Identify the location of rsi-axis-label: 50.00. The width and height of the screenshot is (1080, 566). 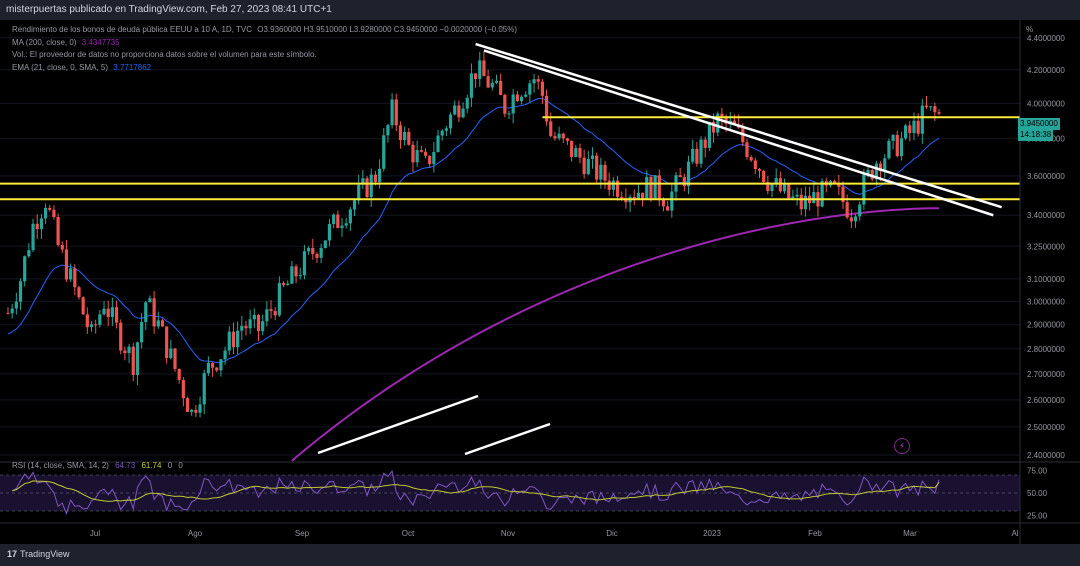
(1037, 493).